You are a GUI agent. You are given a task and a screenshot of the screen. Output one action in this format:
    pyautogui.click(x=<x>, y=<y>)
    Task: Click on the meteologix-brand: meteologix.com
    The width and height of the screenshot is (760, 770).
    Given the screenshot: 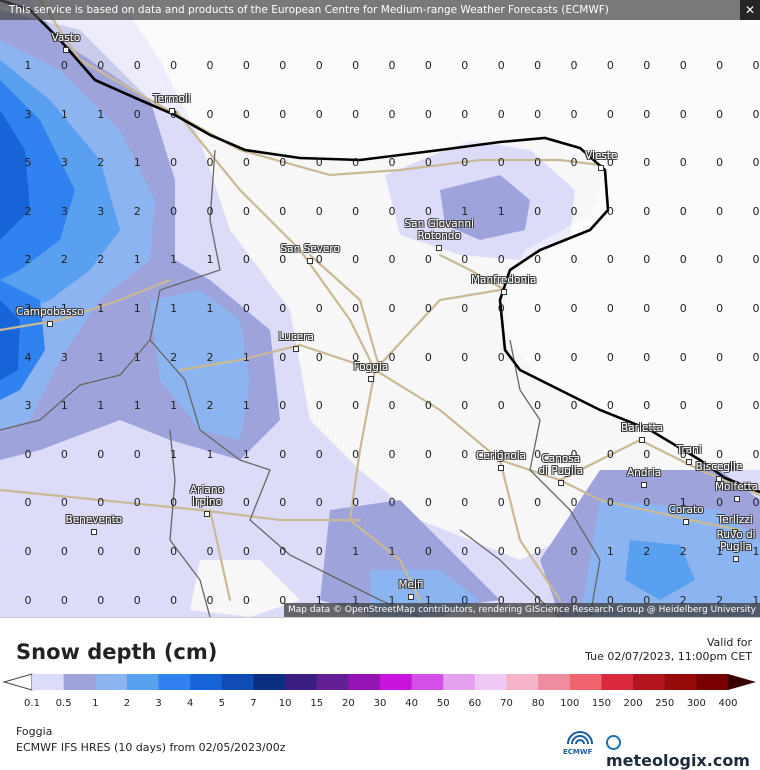 What is the action you would take?
    pyautogui.click(x=683, y=751)
    